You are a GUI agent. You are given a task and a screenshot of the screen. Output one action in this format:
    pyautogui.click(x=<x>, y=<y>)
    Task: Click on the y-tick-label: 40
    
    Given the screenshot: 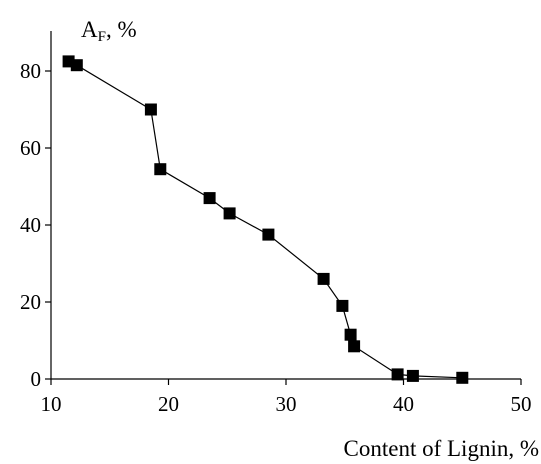 What is the action you would take?
    pyautogui.click(x=30, y=225)
    